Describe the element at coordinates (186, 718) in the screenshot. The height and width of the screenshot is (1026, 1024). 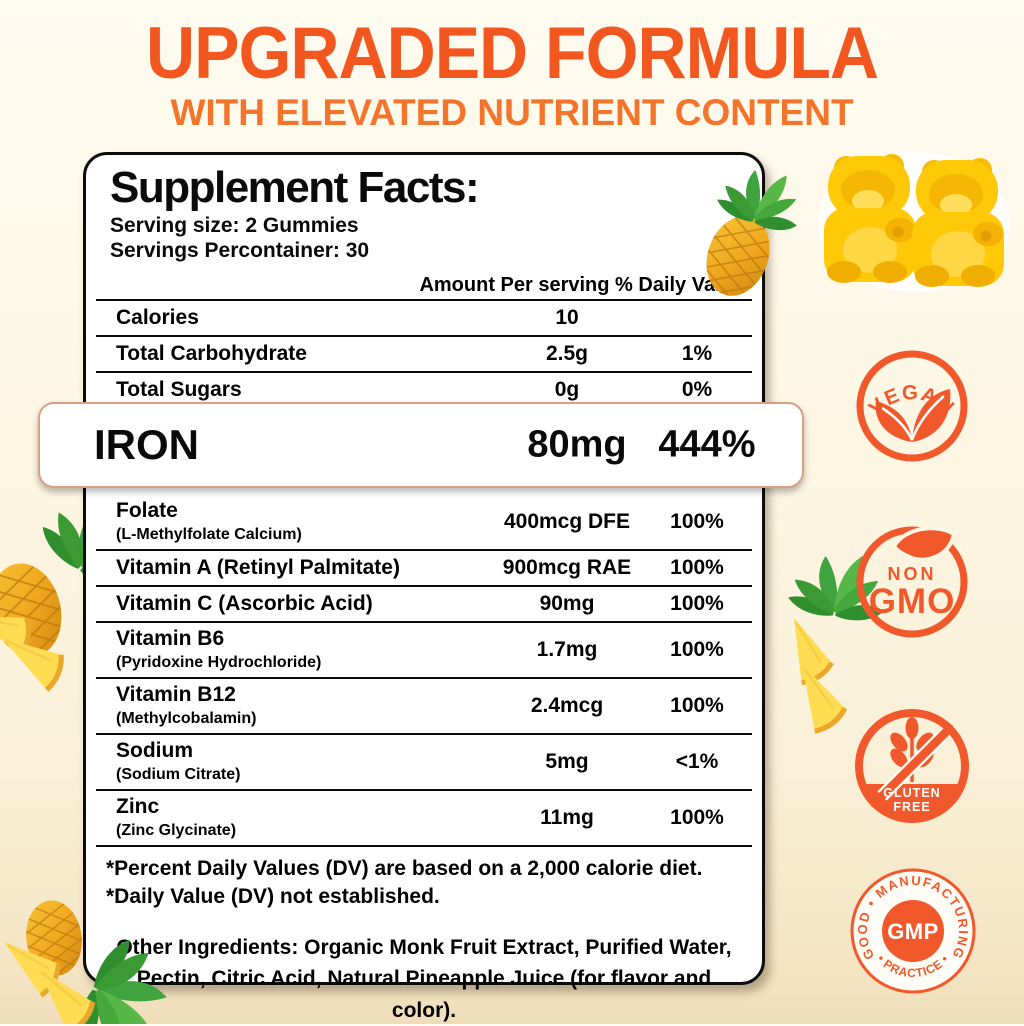
I see `nutrient-form: (Methylcobalamin)` at that location.